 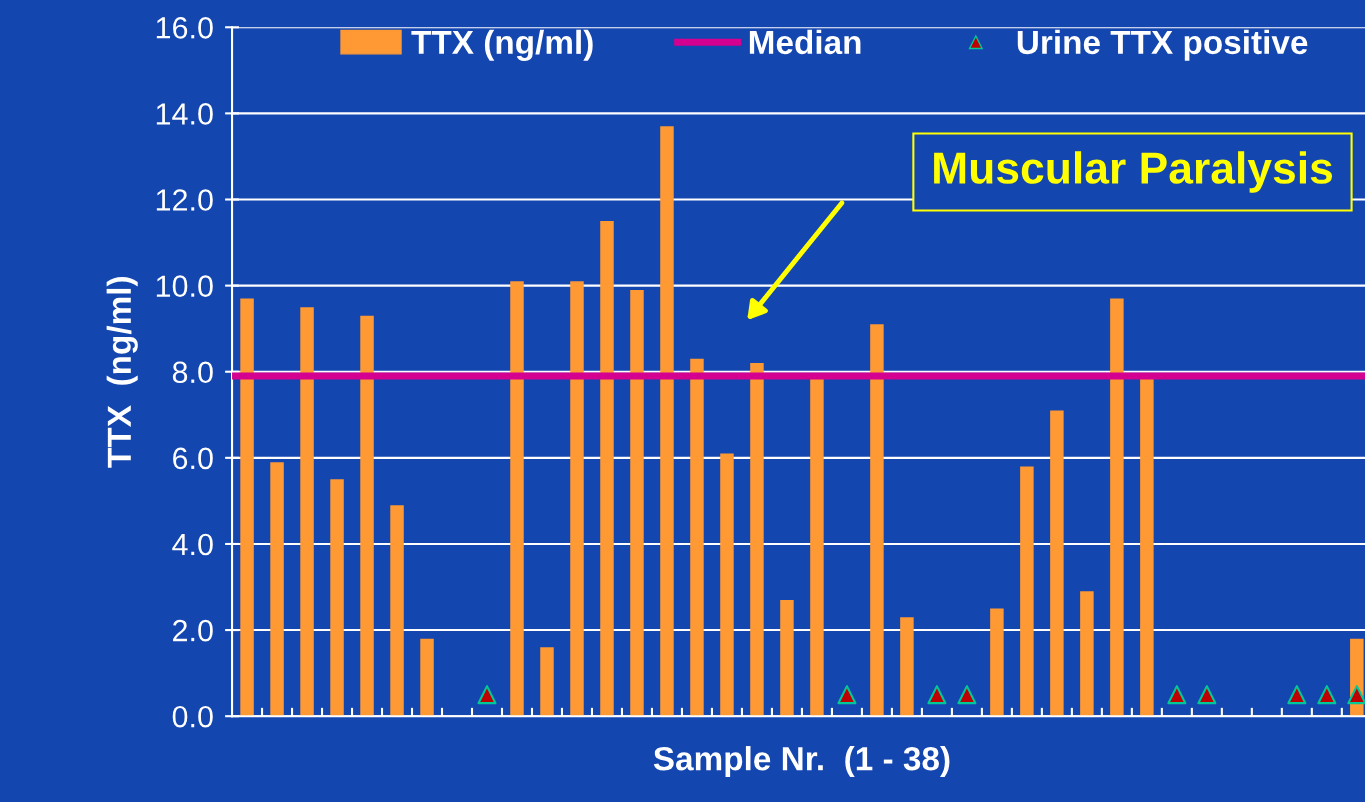 I want to click on y-tick-label: 12.0, so click(x=184, y=200).